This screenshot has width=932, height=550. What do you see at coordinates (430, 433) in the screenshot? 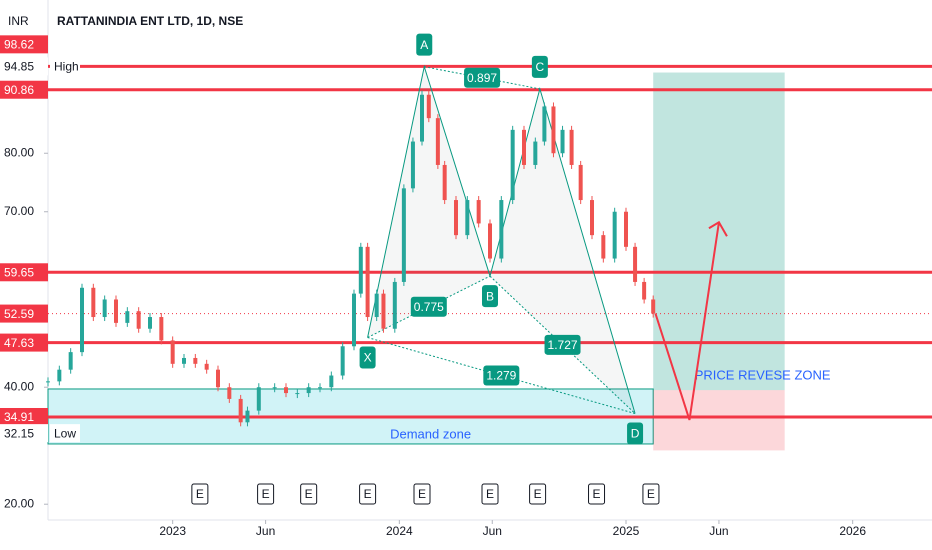
I see `demand-zone-label: Demand zone` at bounding box center [430, 433].